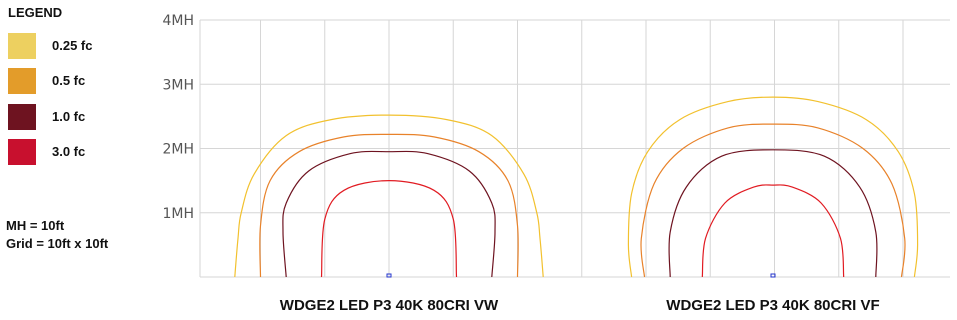  Describe the element at coordinates (389, 305) in the screenshot. I see `panel-title: WDGE2 LED P3 40K 80CRI VW` at that location.